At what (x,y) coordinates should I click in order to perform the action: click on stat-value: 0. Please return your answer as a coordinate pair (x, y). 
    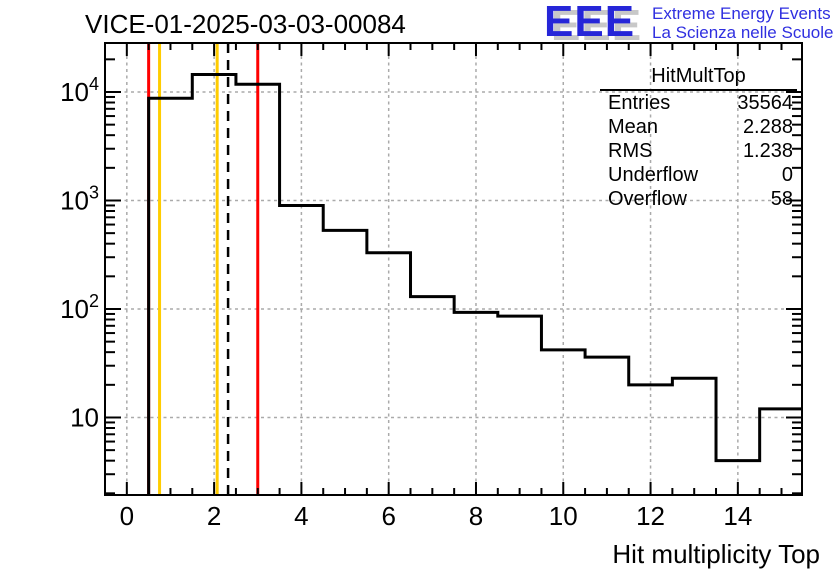
    Looking at the image, I should click on (787, 174).